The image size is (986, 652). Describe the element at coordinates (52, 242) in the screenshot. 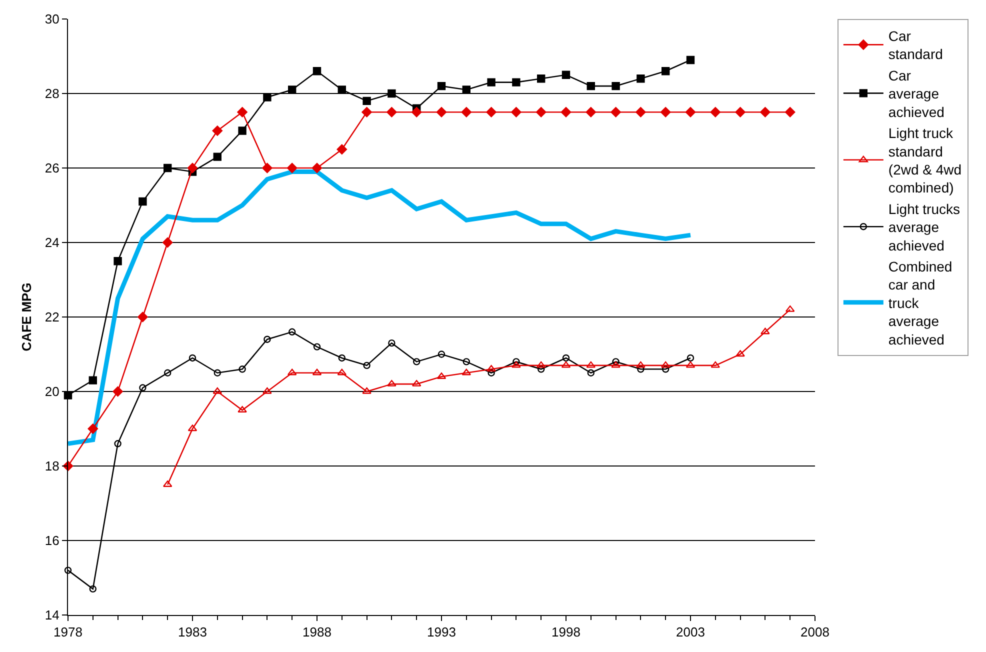

I see `y-tick-label: 24` at that location.